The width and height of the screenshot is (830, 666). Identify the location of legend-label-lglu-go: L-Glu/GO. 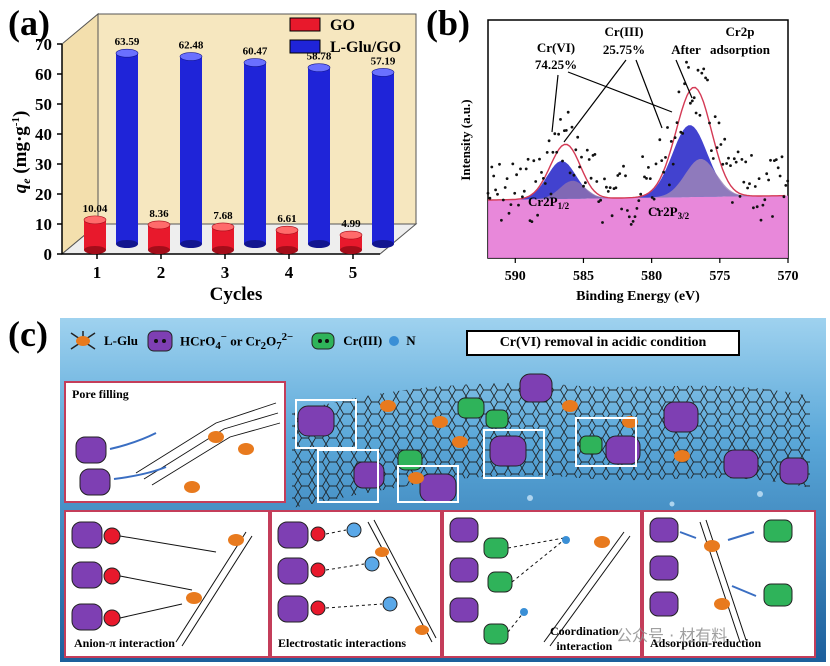
(365, 47).